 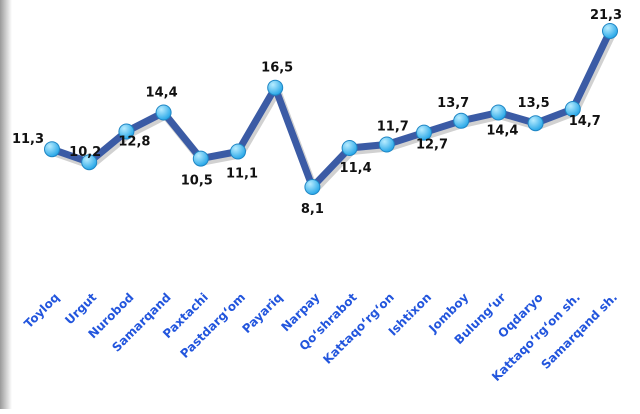 What do you see at coordinates (242, 174) in the screenshot?
I see `data-value-label: 11,1` at bounding box center [242, 174].